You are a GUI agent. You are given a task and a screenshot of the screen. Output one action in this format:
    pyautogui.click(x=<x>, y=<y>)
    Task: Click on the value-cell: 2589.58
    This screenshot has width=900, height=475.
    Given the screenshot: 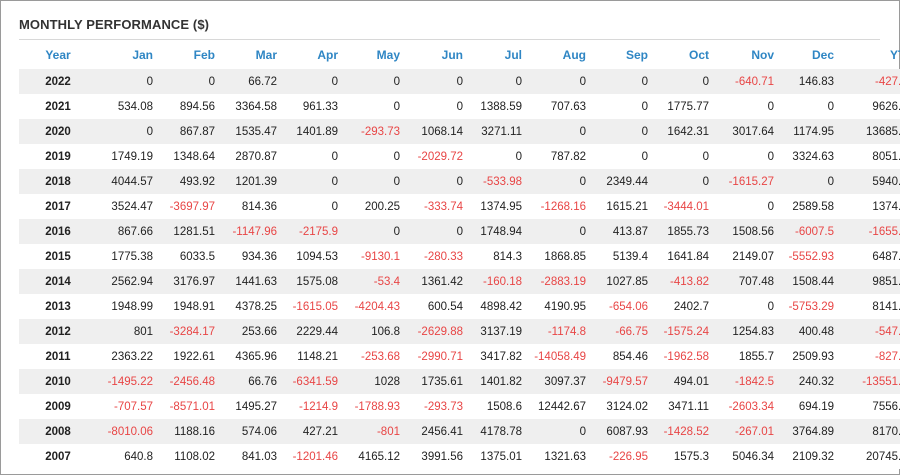 What is the action you would take?
    pyautogui.click(x=810, y=206)
    